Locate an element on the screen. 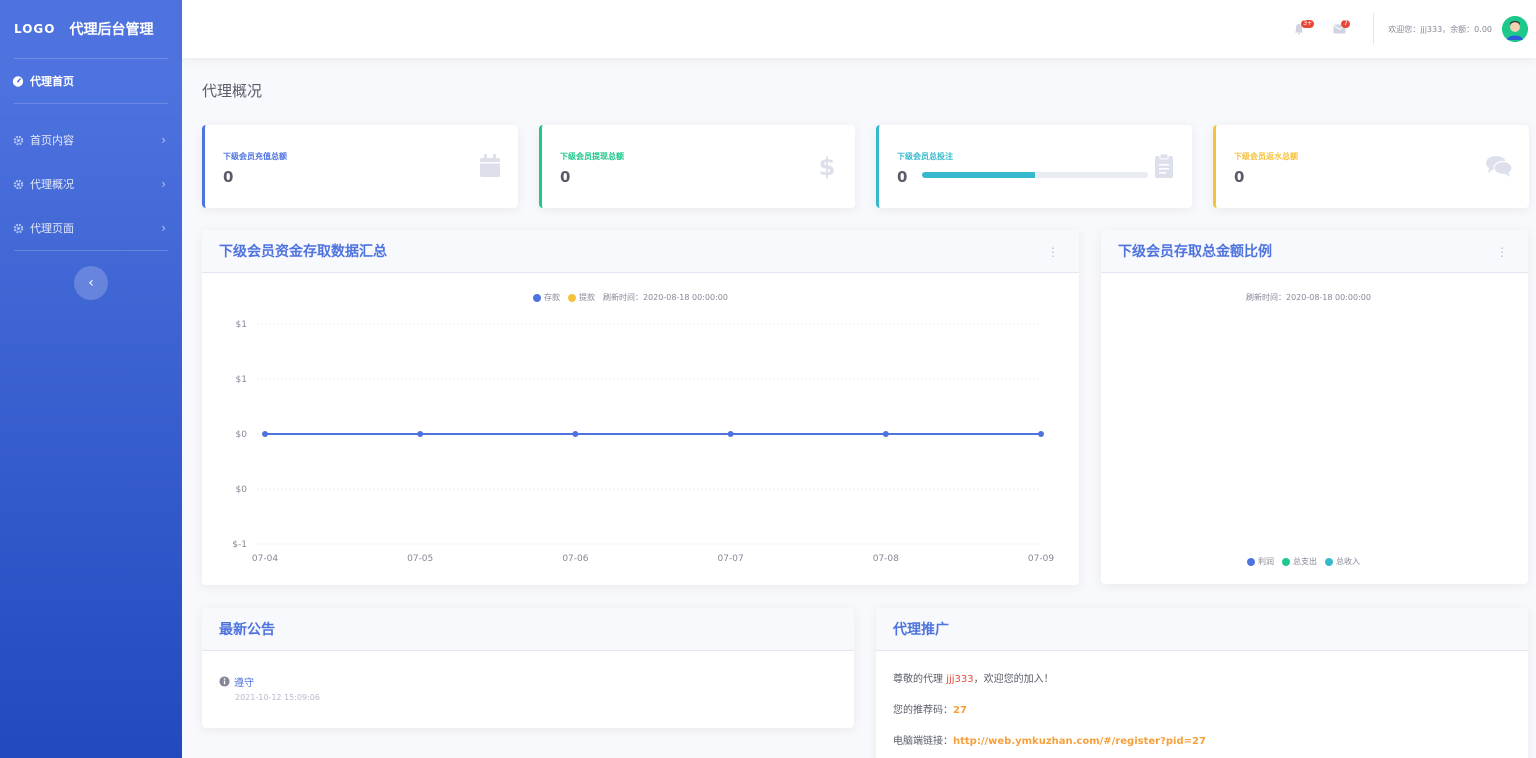 This screenshot has width=1536, height=758. panel-title: 下级会员资金存取数据汇总 is located at coordinates (303, 252).